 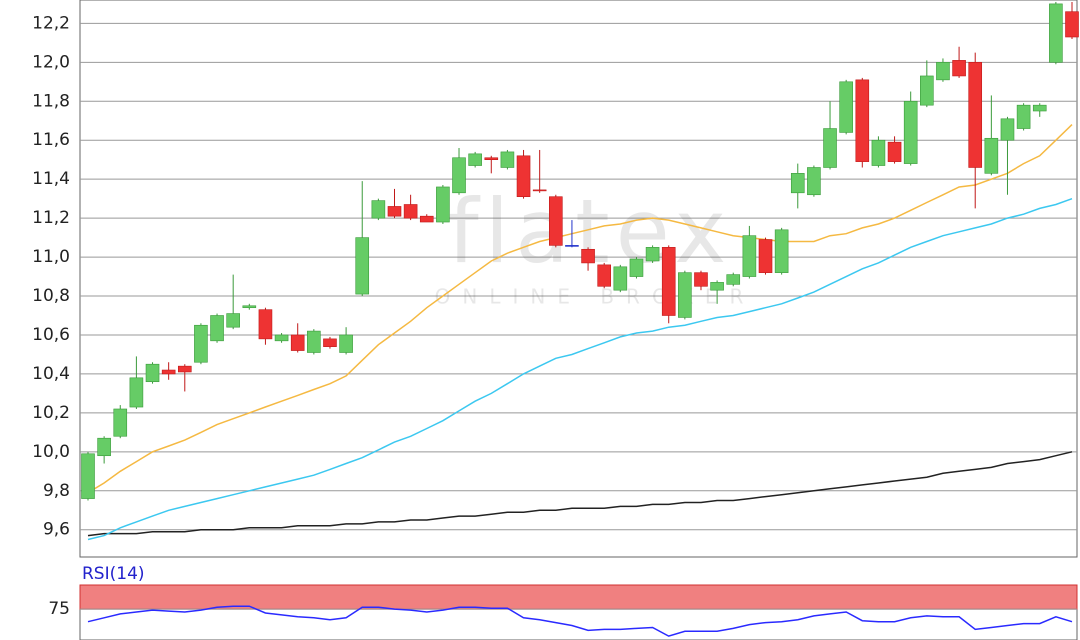 I want to click on watermark-subtext: ONLINE BROKER, so click(x=595, y=297).